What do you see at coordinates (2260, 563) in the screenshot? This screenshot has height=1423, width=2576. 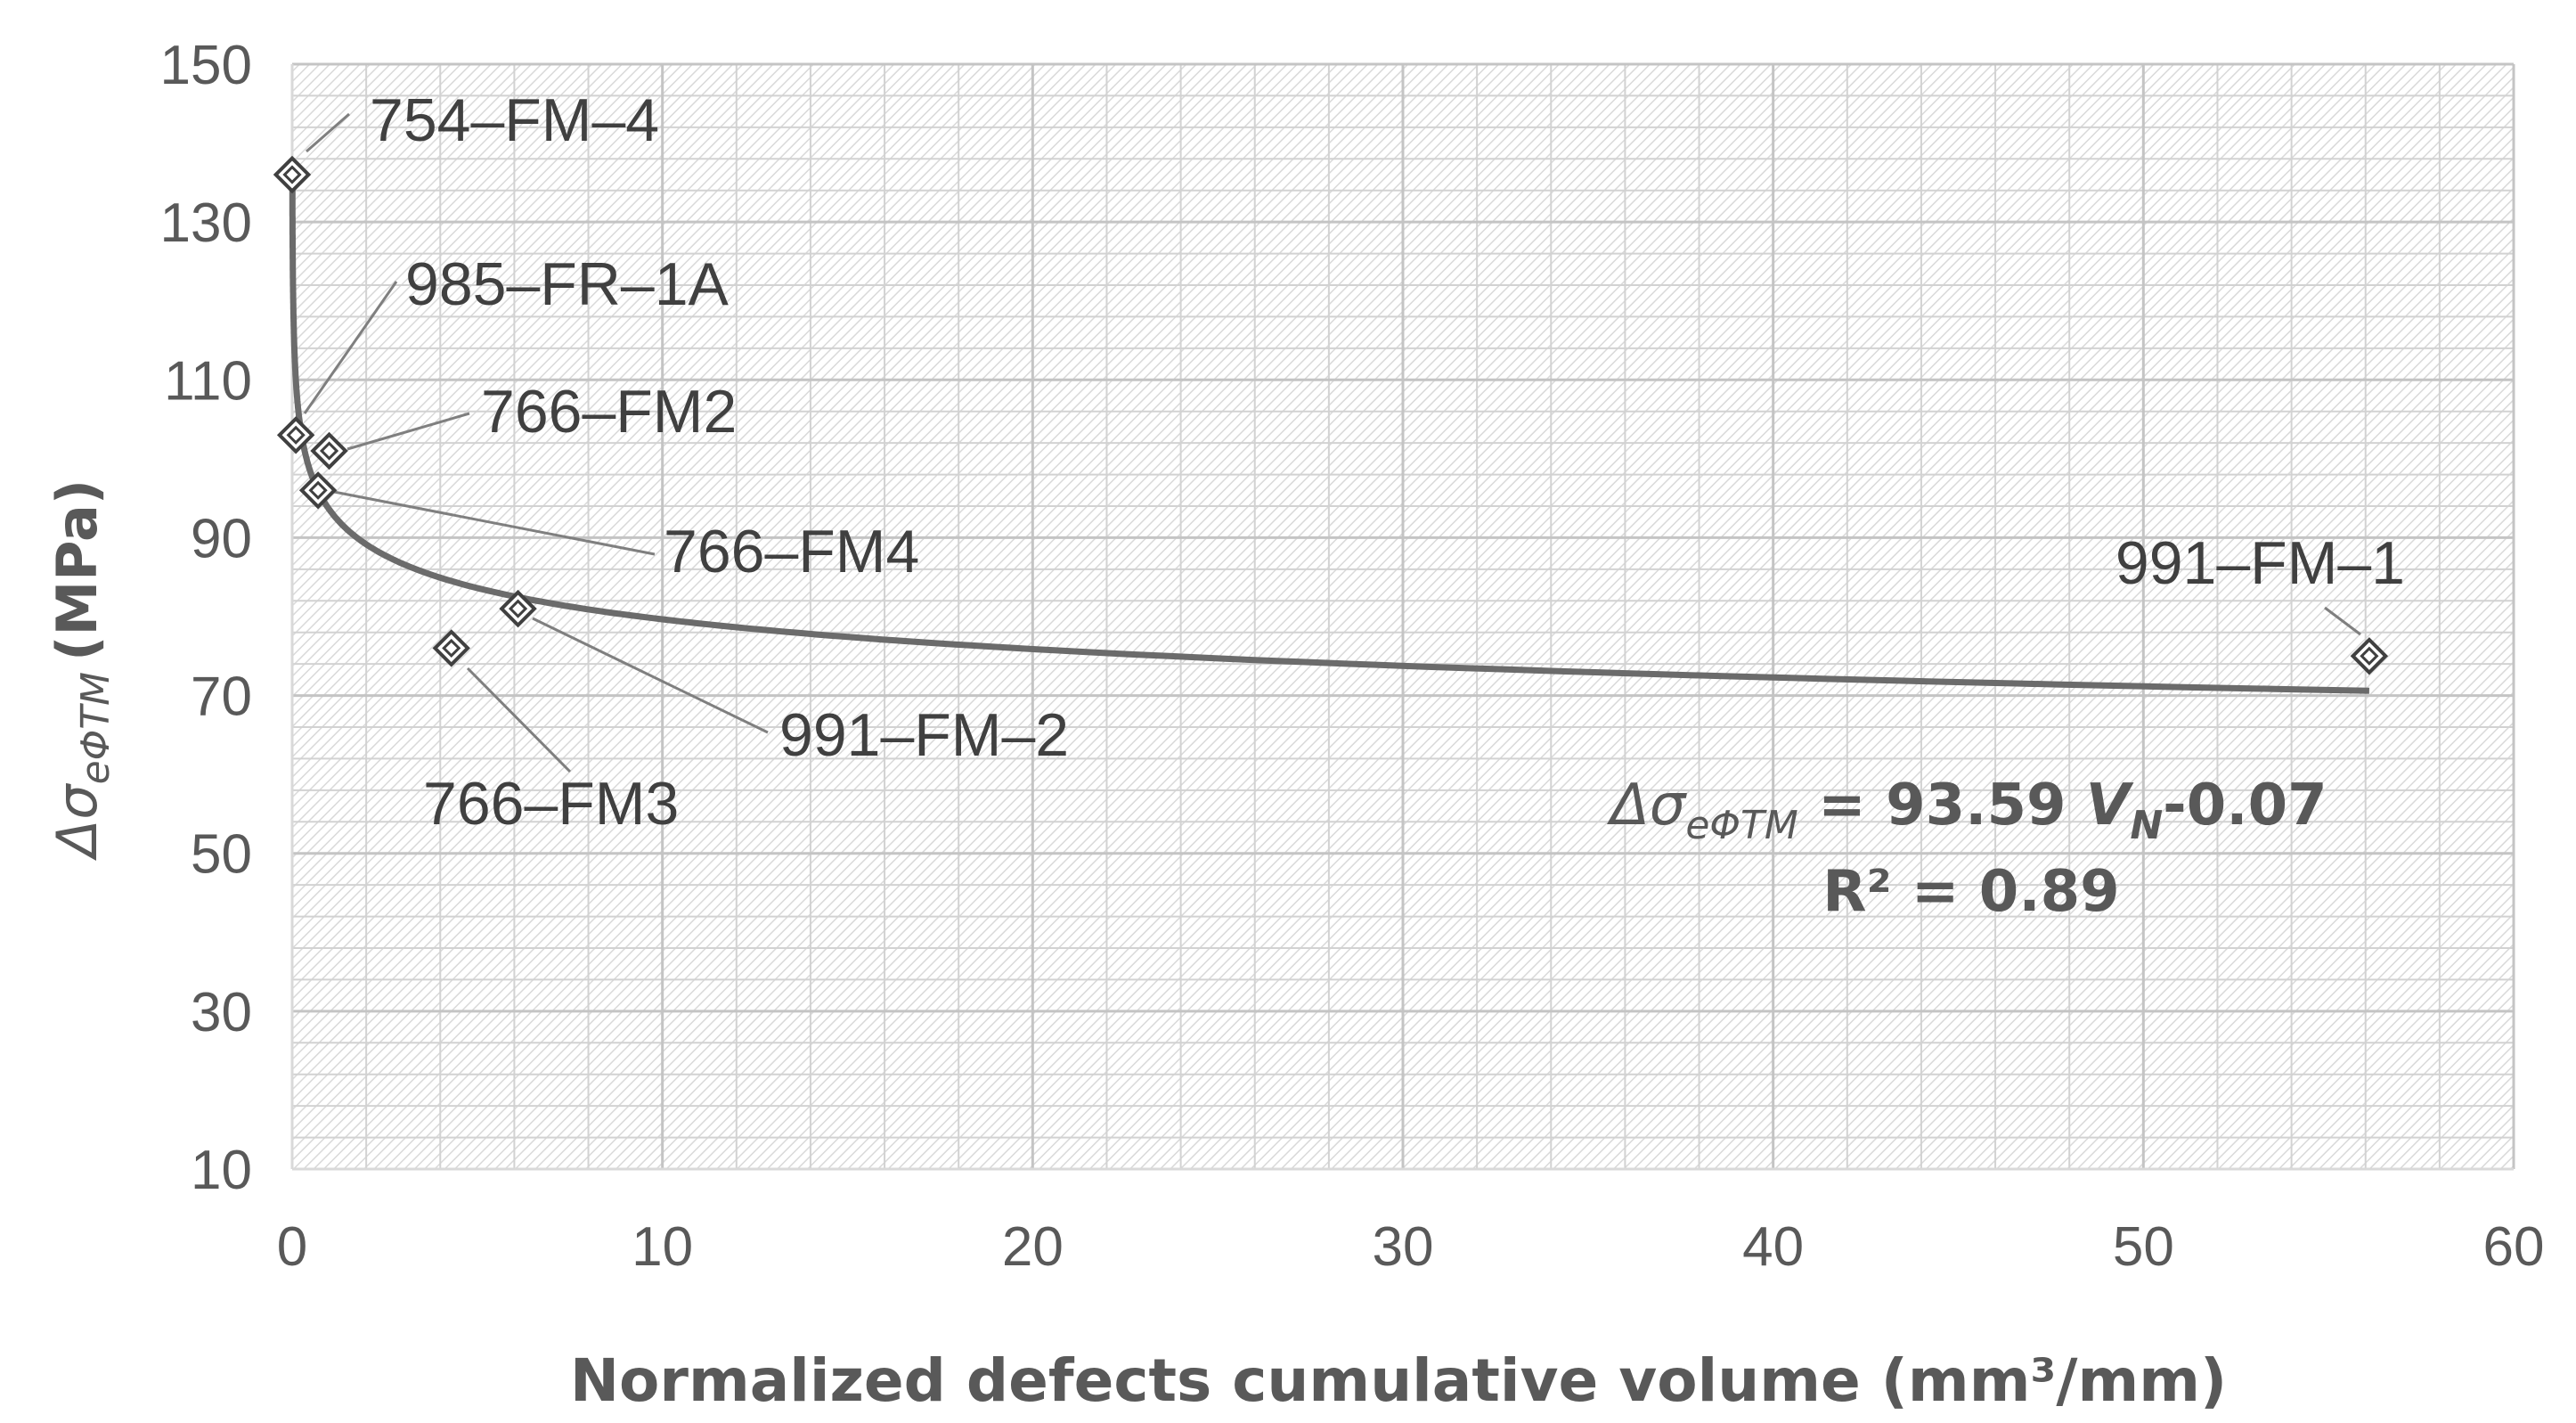 I see `point-label: 991–FM–1` at bounding box center [2260, 563].